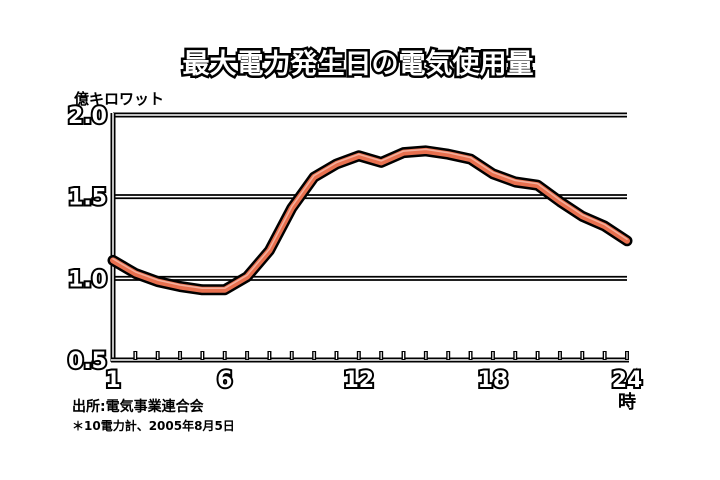 The width and height of the screenshot is (720, 480). Describe the element at coordinates (359, 380) in the screenshot. I see `x-tick-label-12: 12` at that location.